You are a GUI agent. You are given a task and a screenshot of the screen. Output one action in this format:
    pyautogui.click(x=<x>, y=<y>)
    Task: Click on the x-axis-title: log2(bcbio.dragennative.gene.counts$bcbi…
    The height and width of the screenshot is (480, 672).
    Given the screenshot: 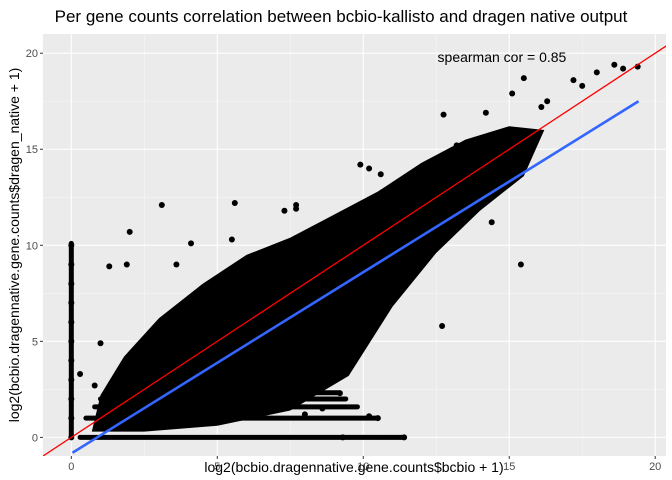 What is the action you would take?
    pyautogui.click(x=353, y=467)
    